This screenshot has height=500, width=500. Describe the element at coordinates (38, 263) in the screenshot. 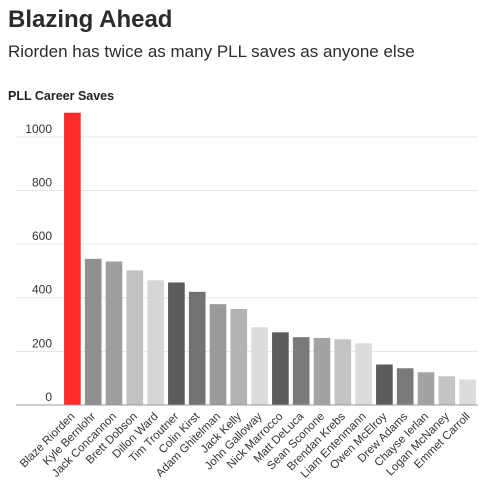

I see `y-tick-labels: 0 200 400 600 800 1000` at that location.